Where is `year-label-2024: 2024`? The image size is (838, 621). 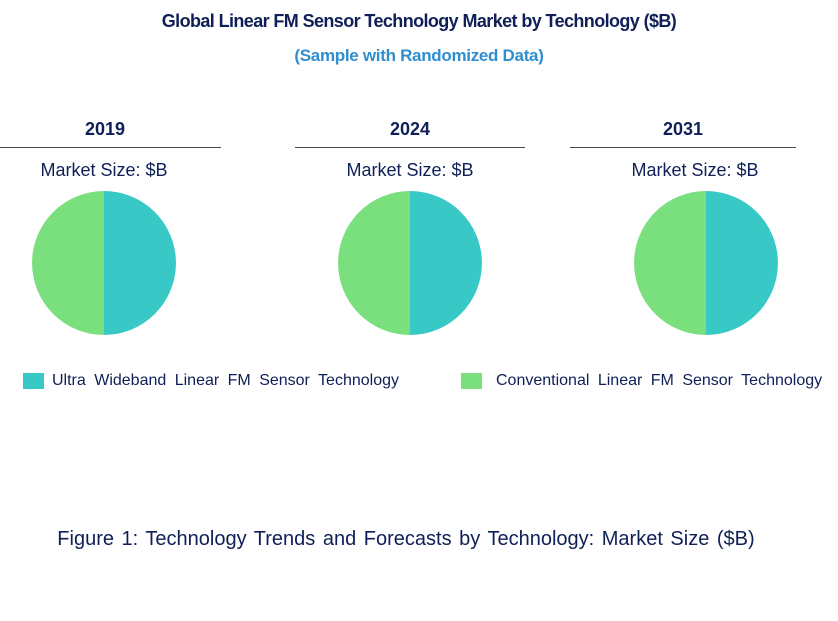
year-label-2024: 2024 is located at coordinates (410, 129).